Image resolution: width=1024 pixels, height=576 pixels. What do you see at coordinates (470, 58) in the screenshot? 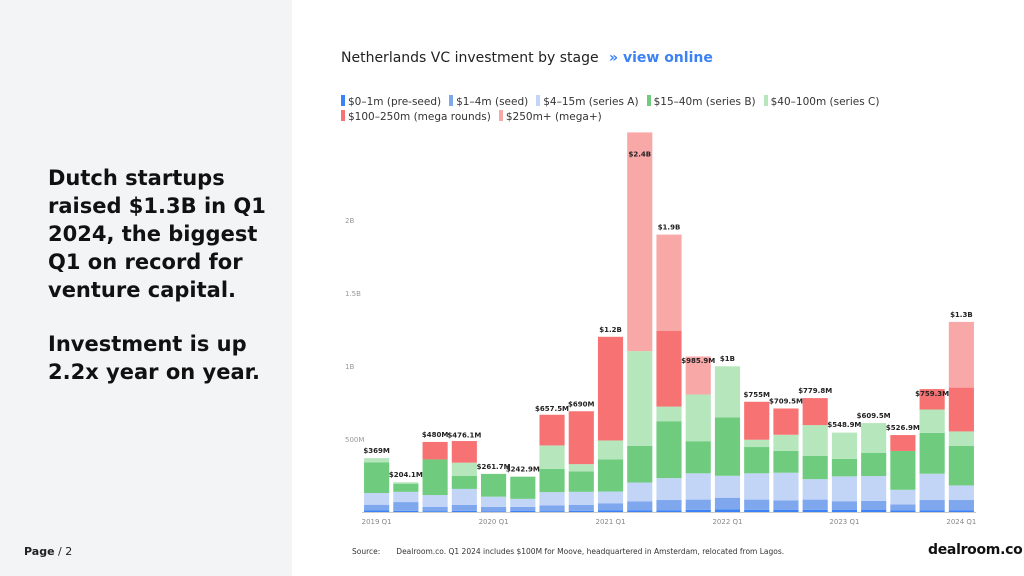
I see `chart-title: Netherlands VC investment by stage` at bounding box center [470, 58].